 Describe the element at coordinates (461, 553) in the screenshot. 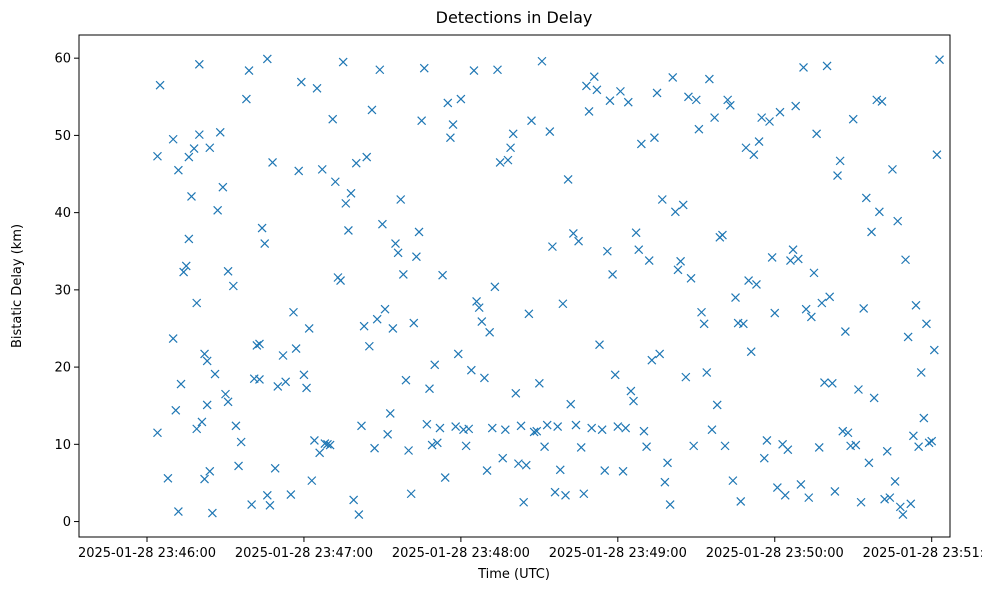

I see `x-tick-label: 2025-01-28 23:48:00` at that location.